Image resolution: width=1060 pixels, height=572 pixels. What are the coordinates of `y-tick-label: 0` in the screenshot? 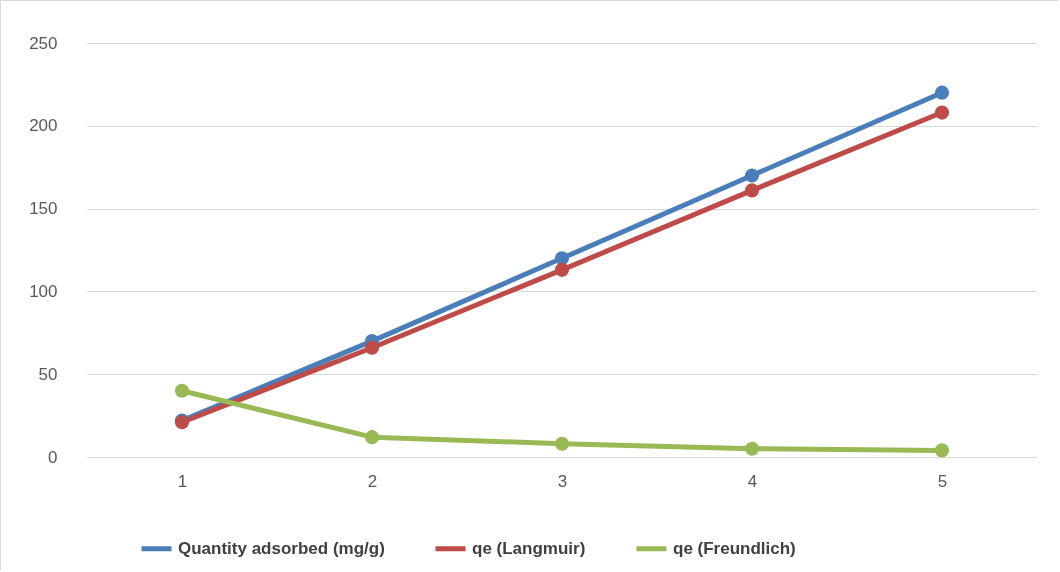 It's located at (53, 457).